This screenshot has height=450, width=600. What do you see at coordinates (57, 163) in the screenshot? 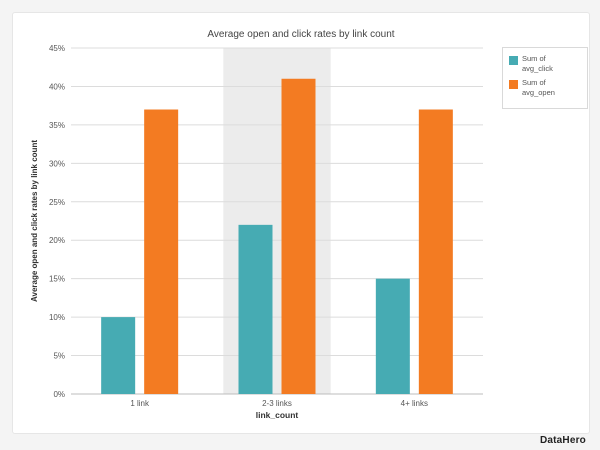
I see `y-tick-label: 30%` at bounding box center [57, 163].